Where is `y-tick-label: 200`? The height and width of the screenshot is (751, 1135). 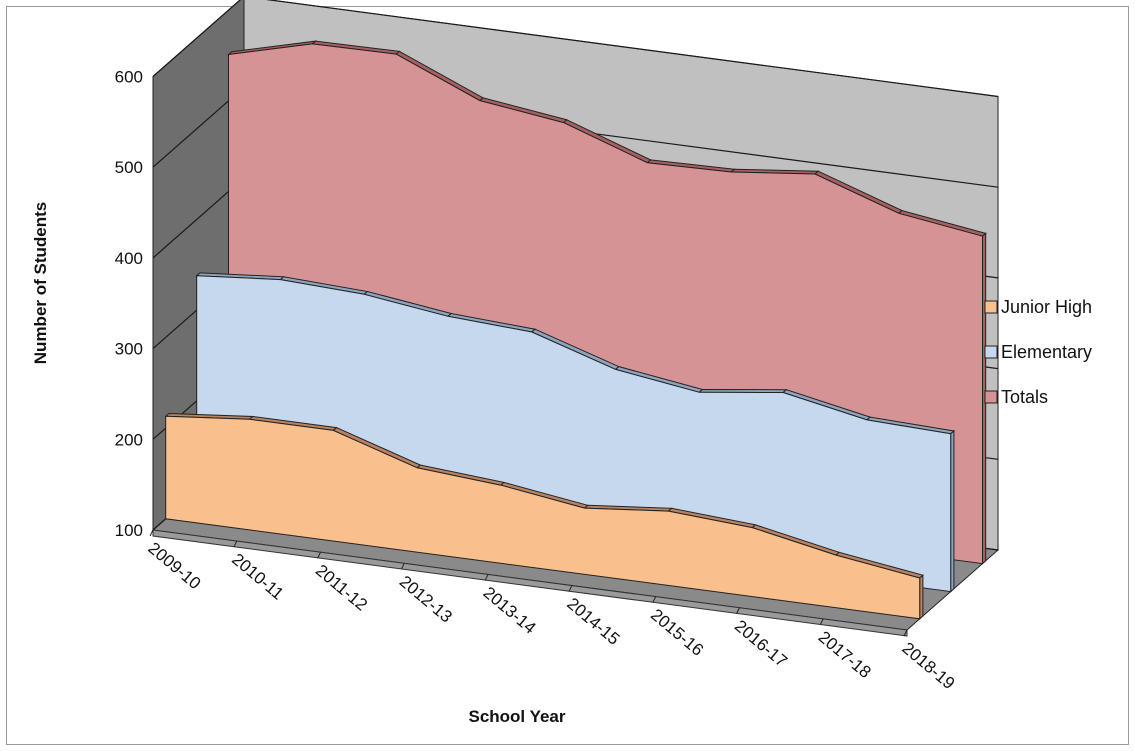 y-tick-label: 200 is located at coordinates (129, 439).